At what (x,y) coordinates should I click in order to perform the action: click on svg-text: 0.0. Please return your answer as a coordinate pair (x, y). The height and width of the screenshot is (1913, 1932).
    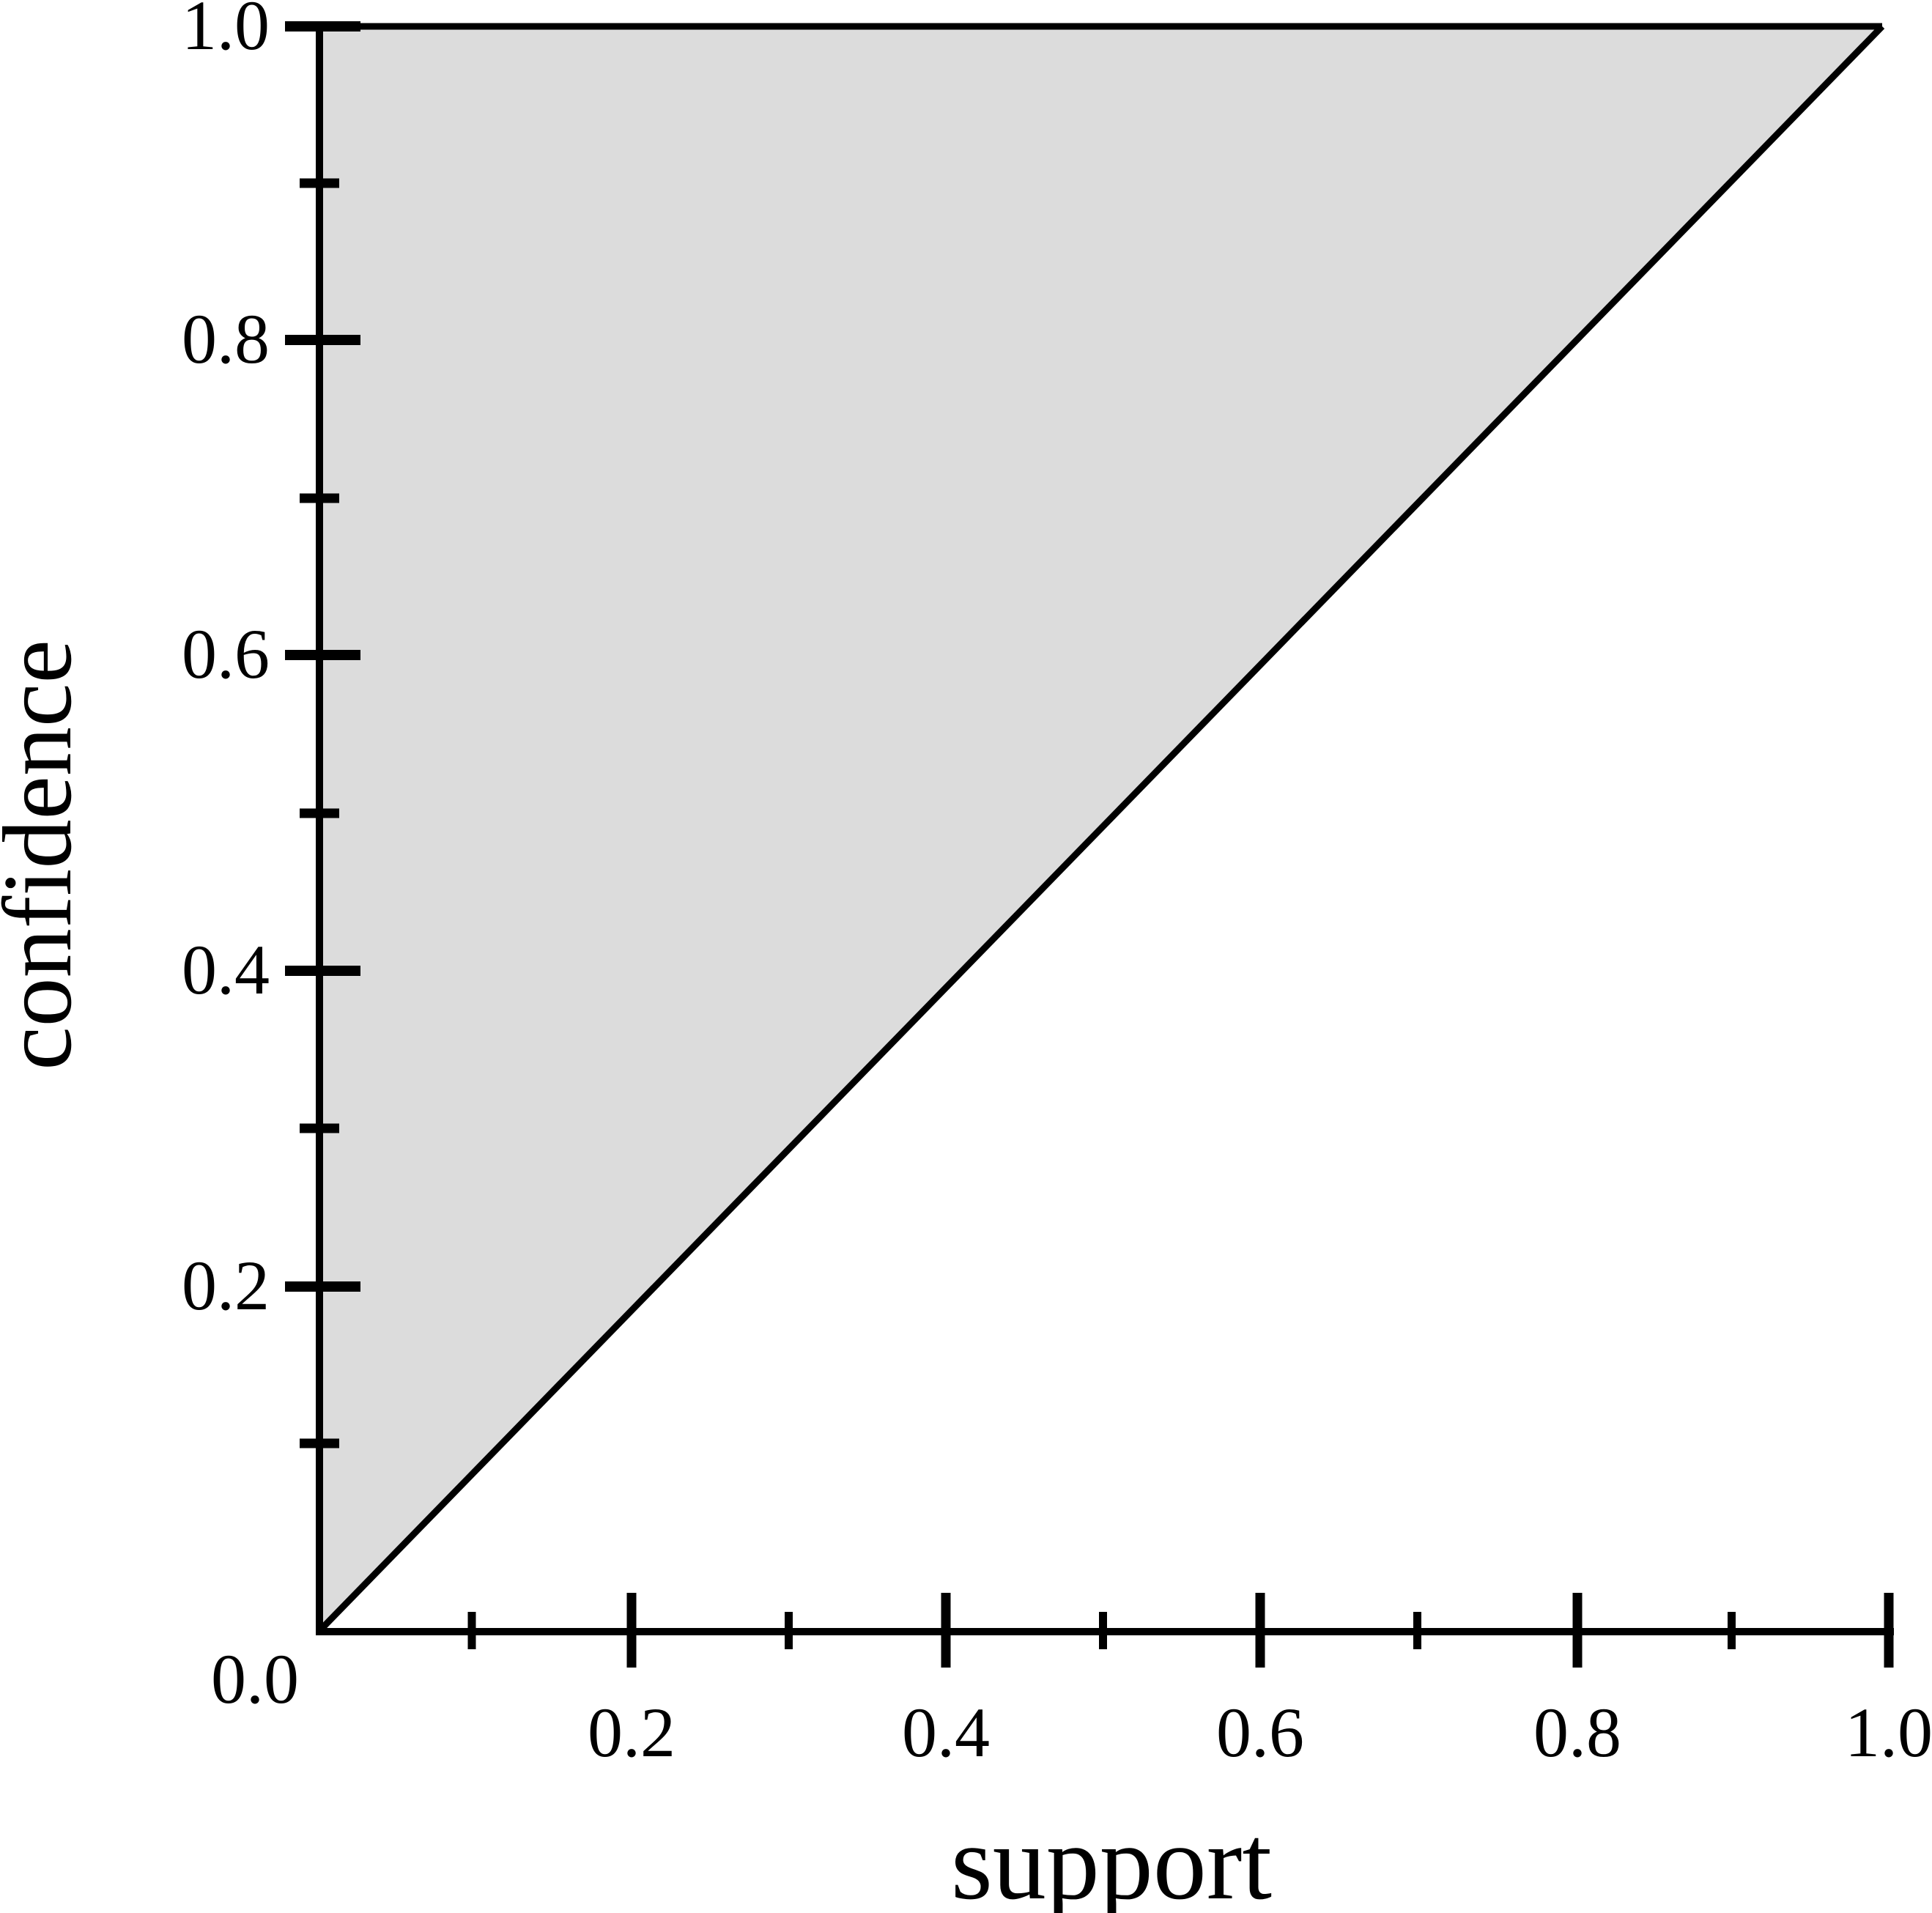
    Looking at the image, I should click on (255, 1679).